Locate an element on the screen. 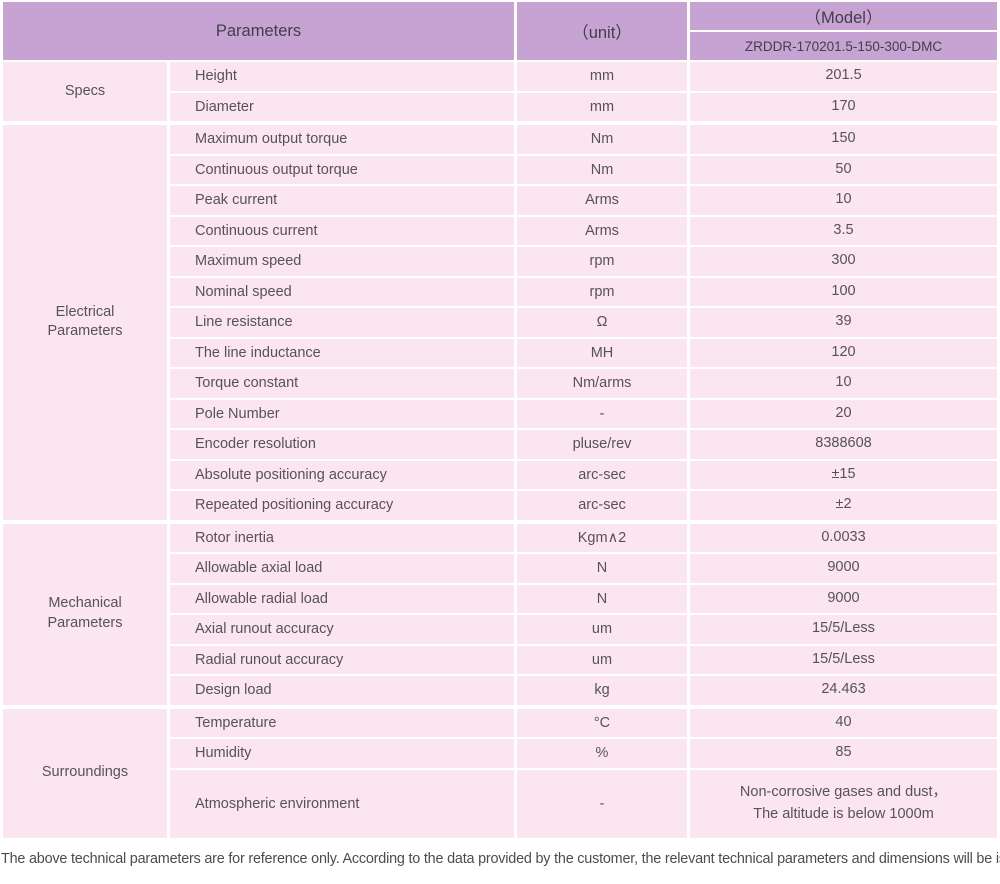 The width and height of the screenshot is (1000, 884). unit-cell: - is located at coordinates (602, 413).